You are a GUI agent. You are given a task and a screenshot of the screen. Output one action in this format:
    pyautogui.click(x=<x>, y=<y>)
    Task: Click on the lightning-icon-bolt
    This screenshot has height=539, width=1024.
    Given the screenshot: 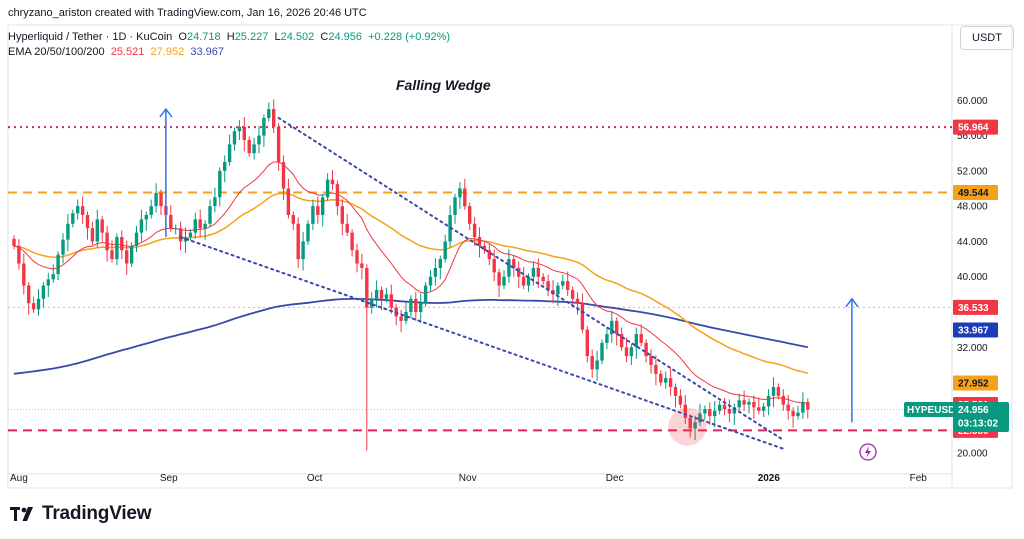 What is the action you would take?
    pyautogui.click(x=868, y=452)
    